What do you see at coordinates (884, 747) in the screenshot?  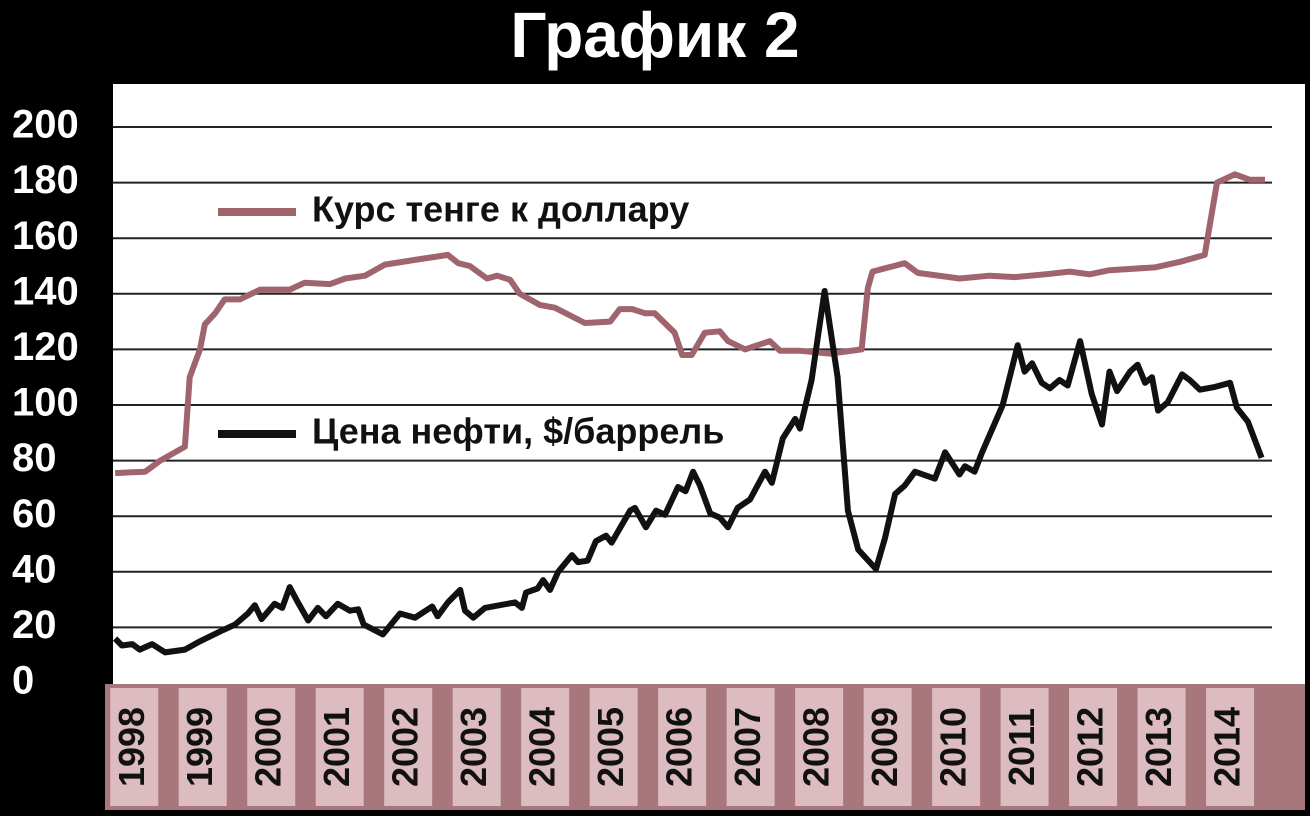 I see `x-tick-label: 2009` at bounding box center [884, 747].